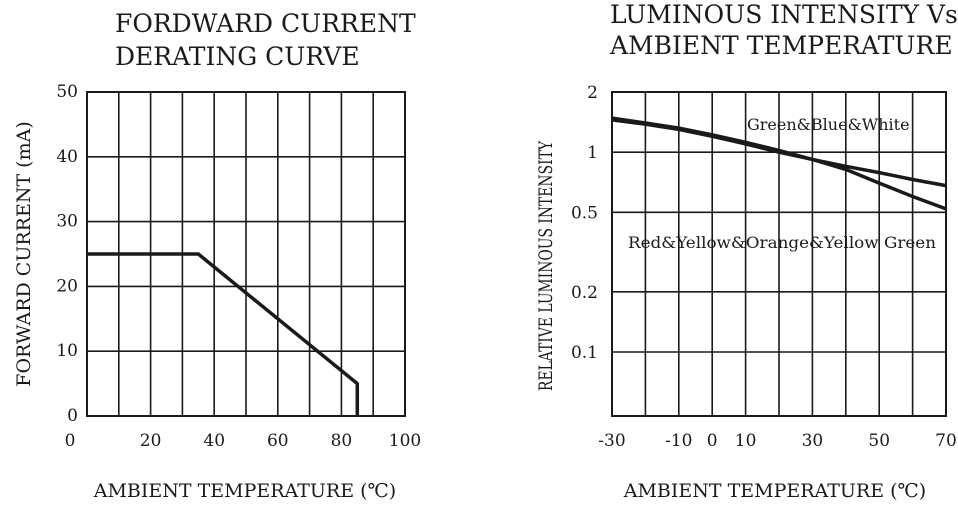 Image resolution: width=958 pixels, height=505 pixels. What do you see at coordinates (584, 353) in the screenshot?
I see `chart2-y-tick-label: 0.1` at bounding box center [584, 353].